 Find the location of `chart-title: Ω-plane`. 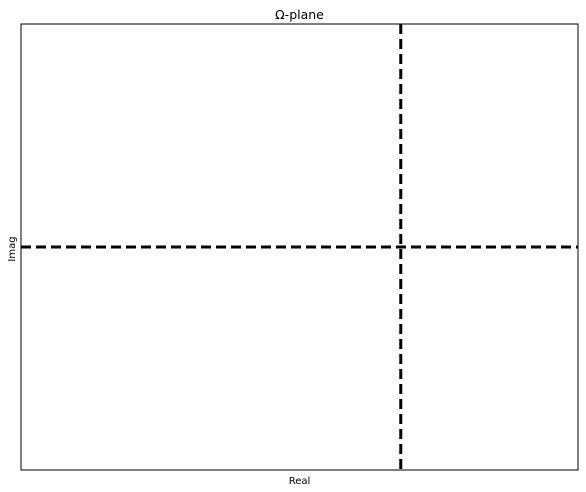

chart-title: Ω-plane is located at coordinates (299, 14).